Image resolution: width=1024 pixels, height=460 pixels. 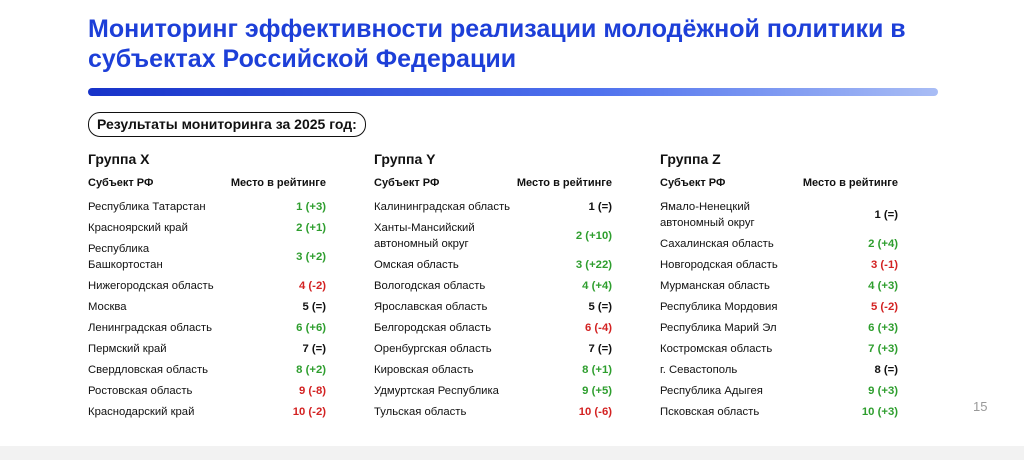 What do you see at coordinates (125, 256) in the screenshot?
I see `region-name: Республика Башкортостан` at bounding box center [125, 256].